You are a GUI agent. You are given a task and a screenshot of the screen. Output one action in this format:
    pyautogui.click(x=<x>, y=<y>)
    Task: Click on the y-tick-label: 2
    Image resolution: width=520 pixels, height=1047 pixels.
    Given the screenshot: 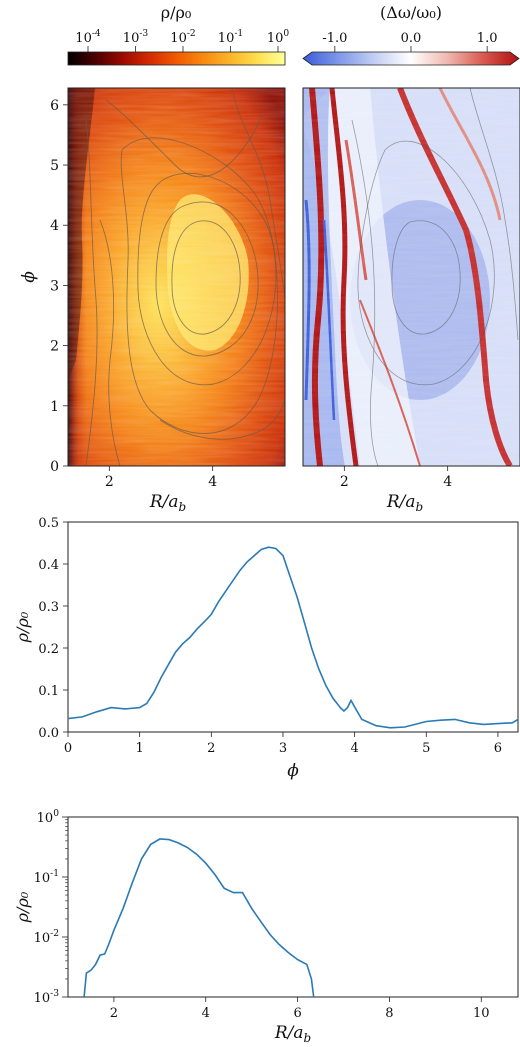 What is the action you would take?
    pyautogui.click(x=54, y=347)
    